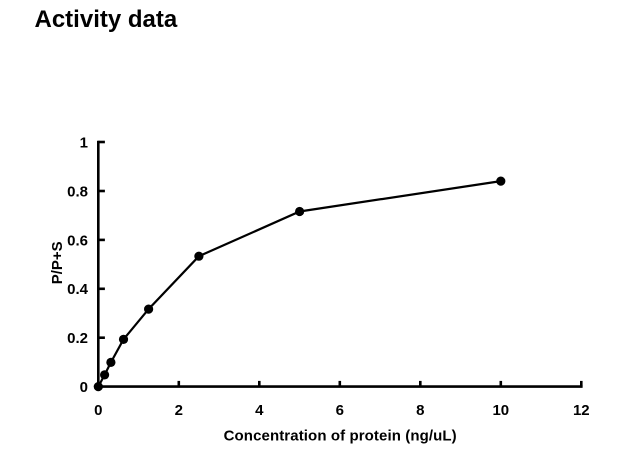 The image size is (636, 465). Describe the element at coordinates (106, 19) in the screenshot. I see `svg-text: Activity data` at that location.